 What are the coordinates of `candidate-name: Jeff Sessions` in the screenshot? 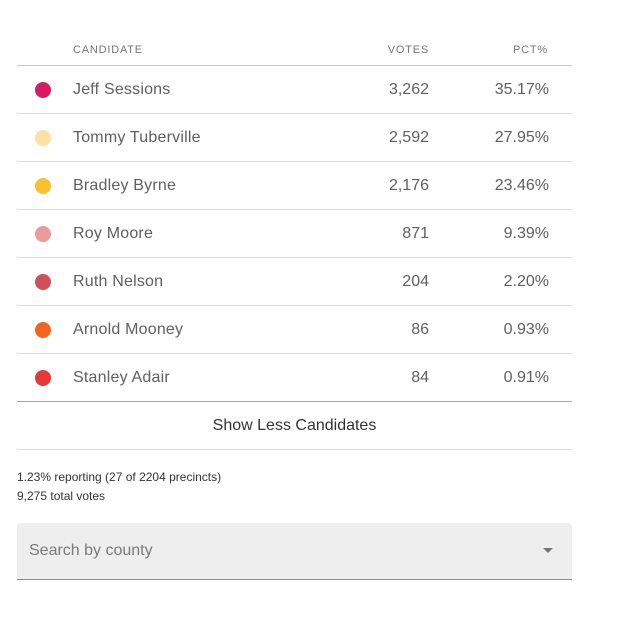 It's located at (122, 89).